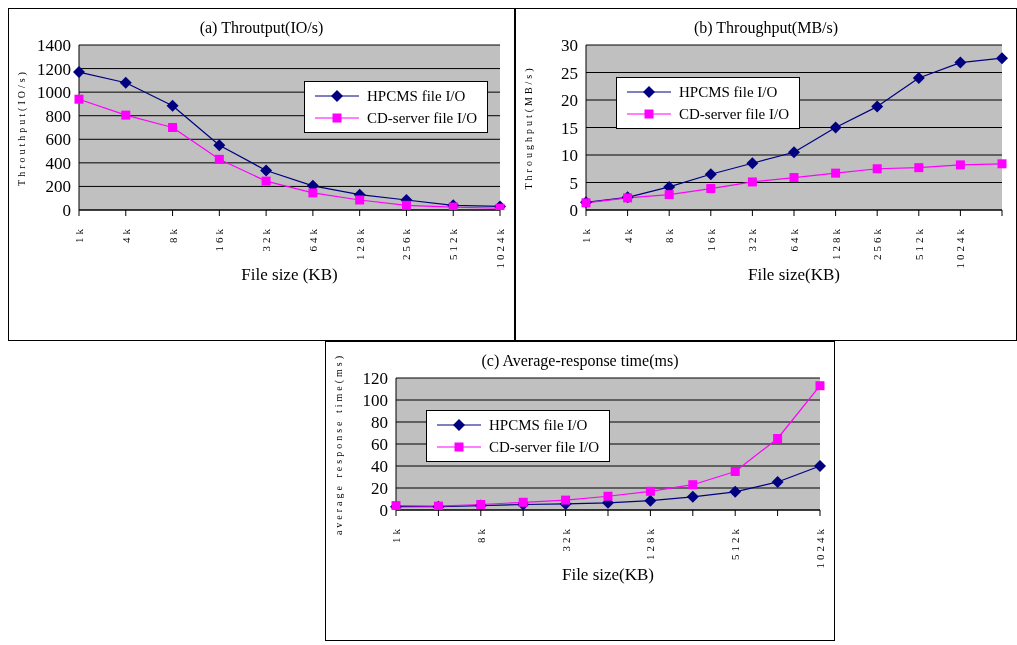 This screenshot has width=1017, height=645. Describe the element at coordinates (569, 46) in the screenshot. I see `y-tick-label: 30` at that location.